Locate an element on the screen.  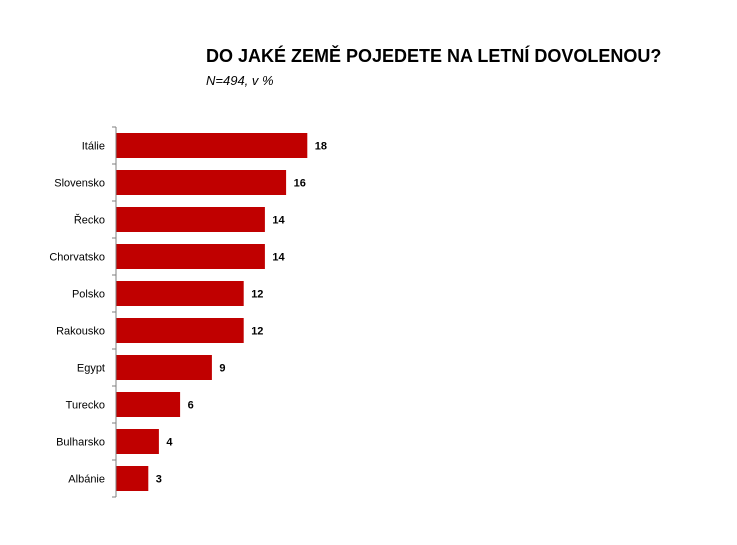
category-label: Polsko is located at coordinates (88, 295).